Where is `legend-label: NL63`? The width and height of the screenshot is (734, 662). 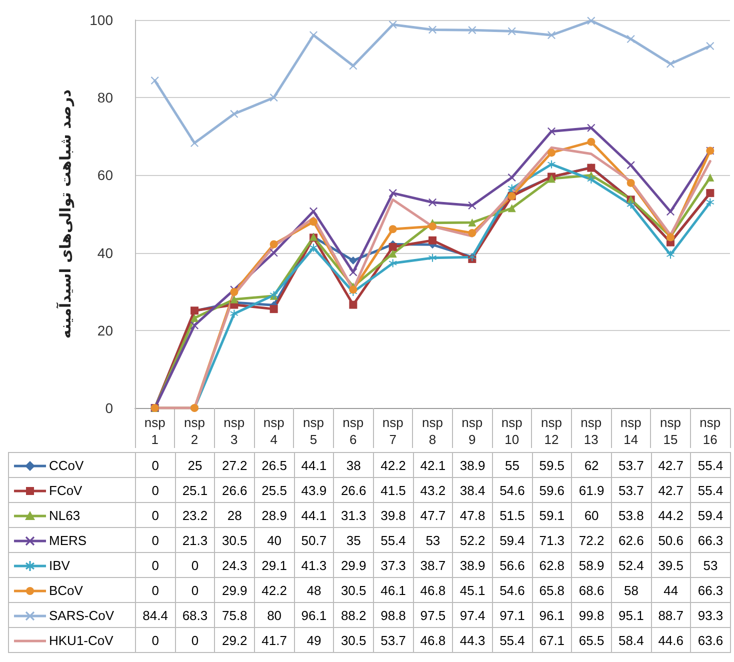 legend-label: NL63 is located at coordinates (72, 515).